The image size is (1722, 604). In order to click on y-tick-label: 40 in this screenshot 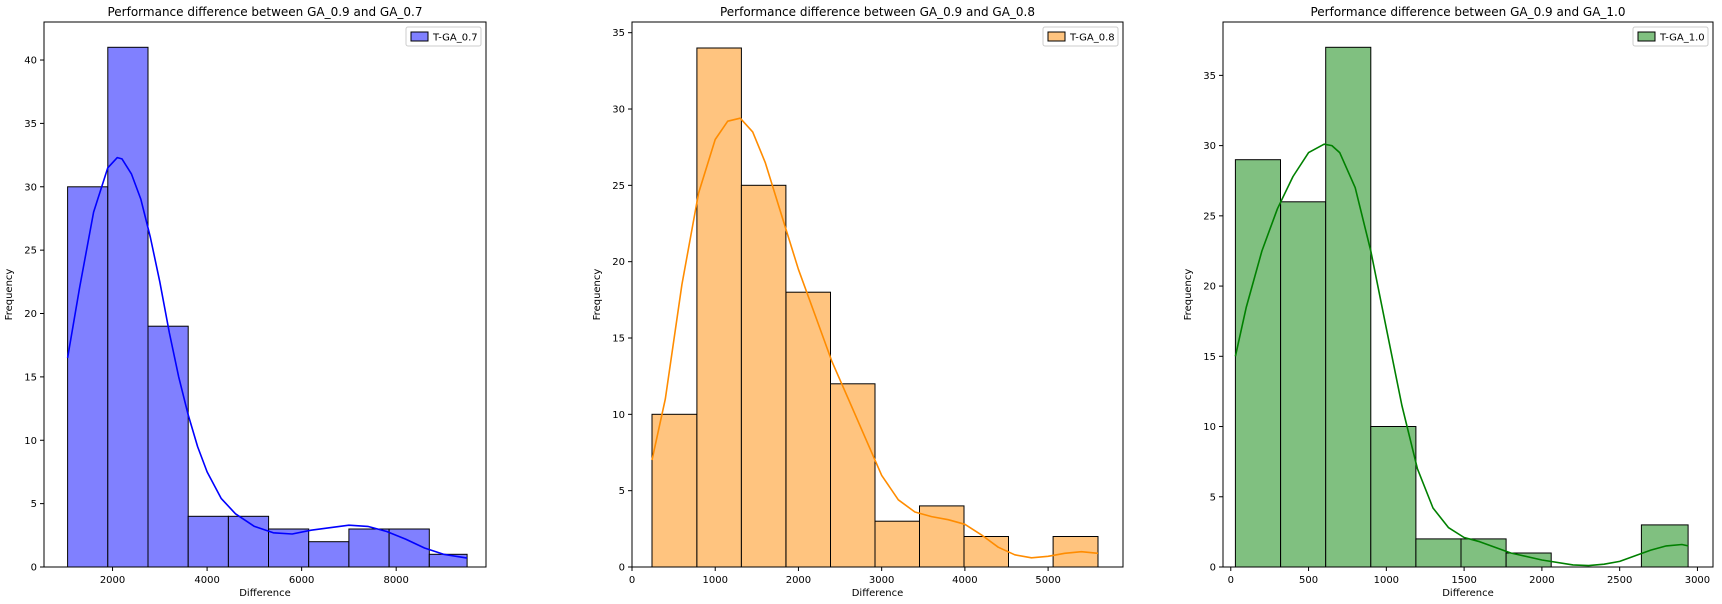, I will do `click(30, 61)`.